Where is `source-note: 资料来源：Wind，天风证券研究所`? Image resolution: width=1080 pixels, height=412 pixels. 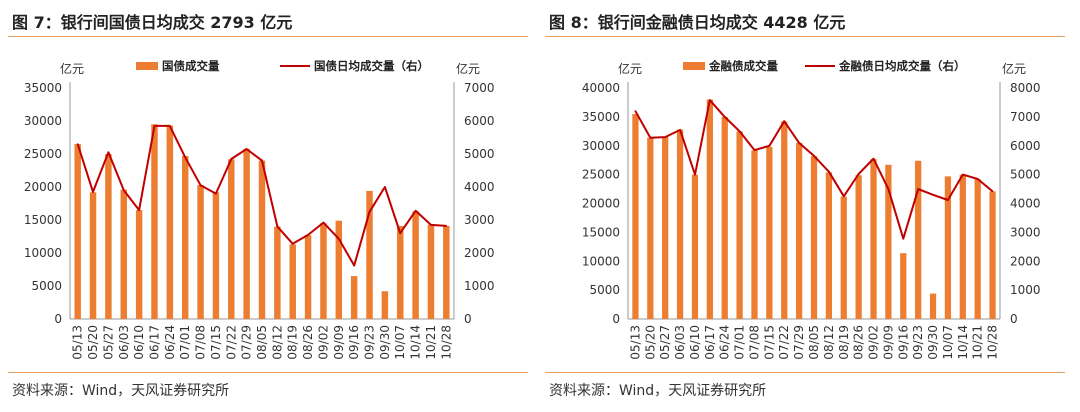
source-note: 资料来源：Wind，天风证券研究所 is located at coordinates (121, 391).